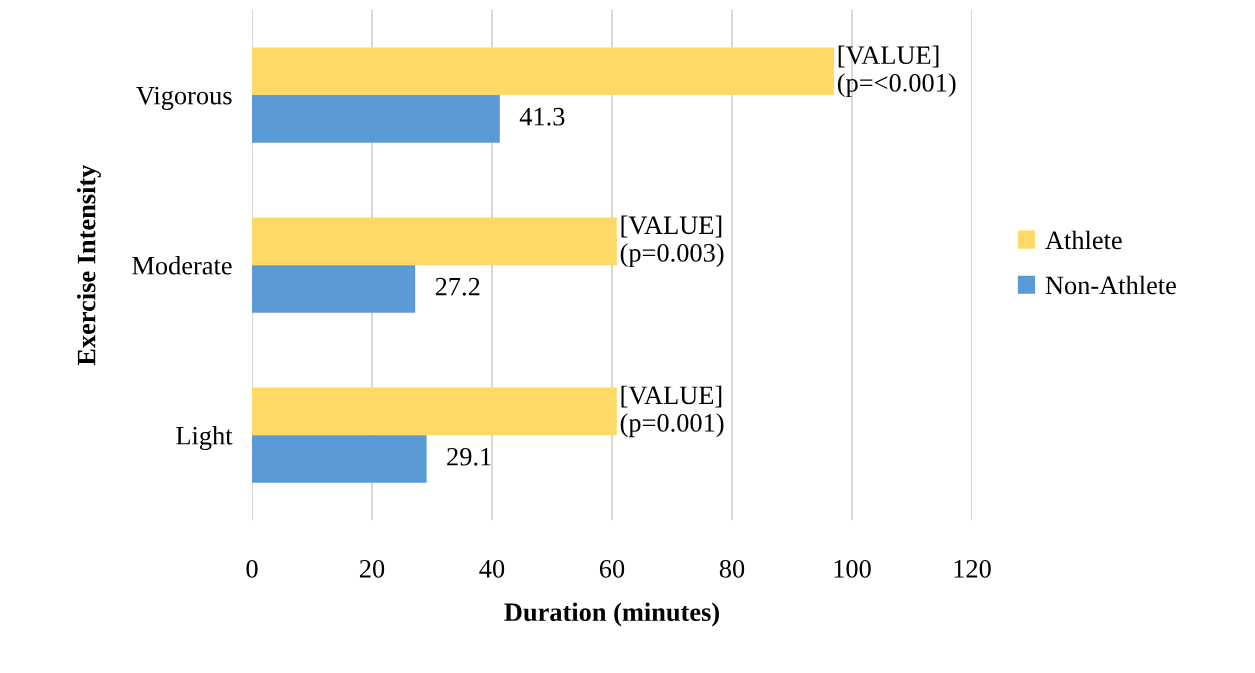 This screenshot has width=1255, height=673. Describe the element at coordinates (372, 568) in the screenshot. I see `x-tick-label: 20` at that location.